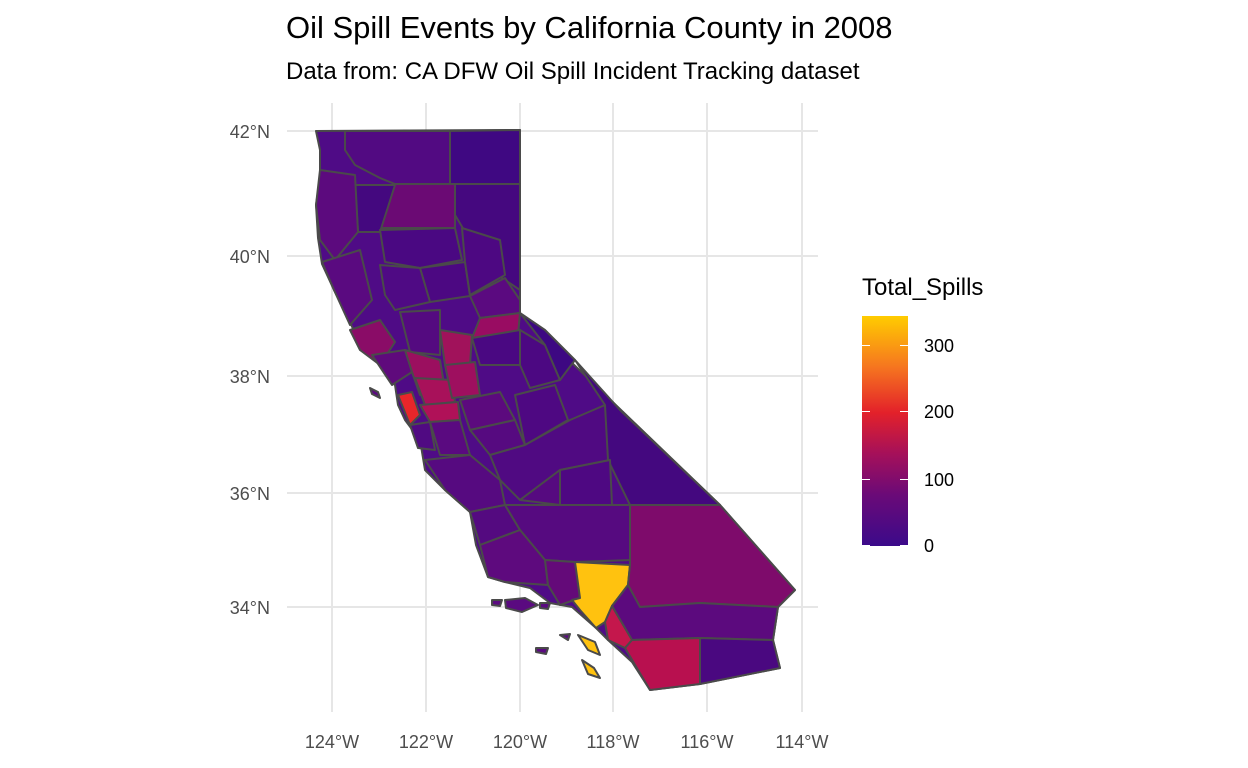 This screenshot has height=768, width=1248. I want to click on county-mono, so click(547, 346).